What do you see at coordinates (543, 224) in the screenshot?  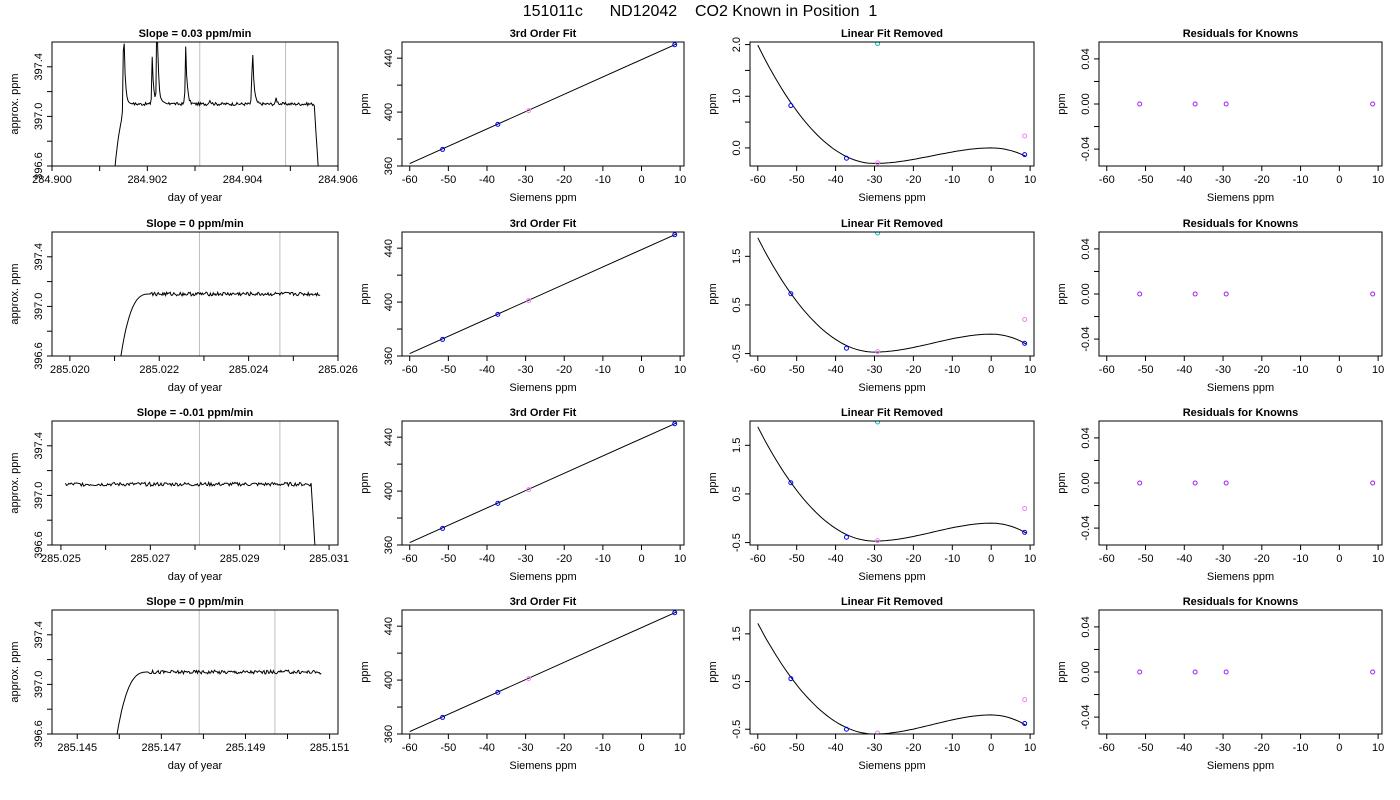 I see `panel-title: 3rd Order Fit` at bounding box center [543, 224].